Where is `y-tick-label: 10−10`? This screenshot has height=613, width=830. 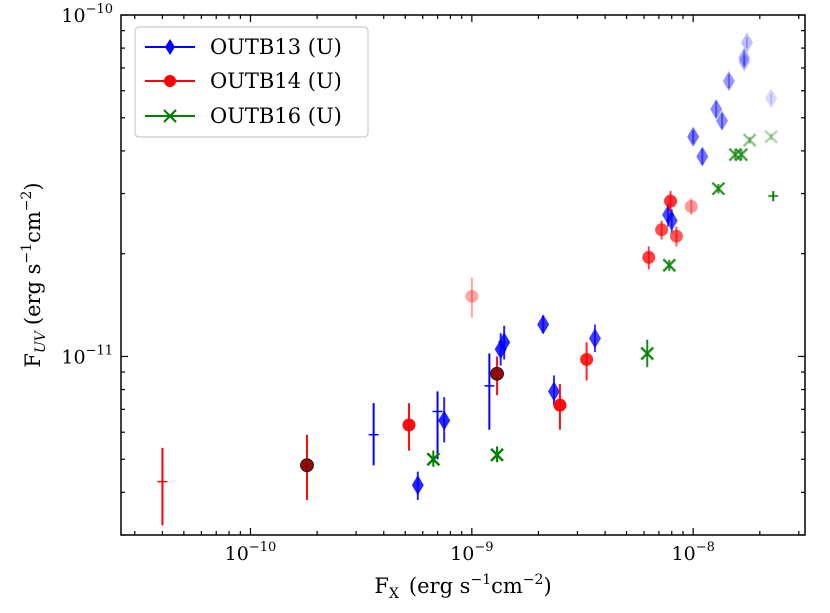 y-tick-label: 10−10 is located at coordinates (87, 14).